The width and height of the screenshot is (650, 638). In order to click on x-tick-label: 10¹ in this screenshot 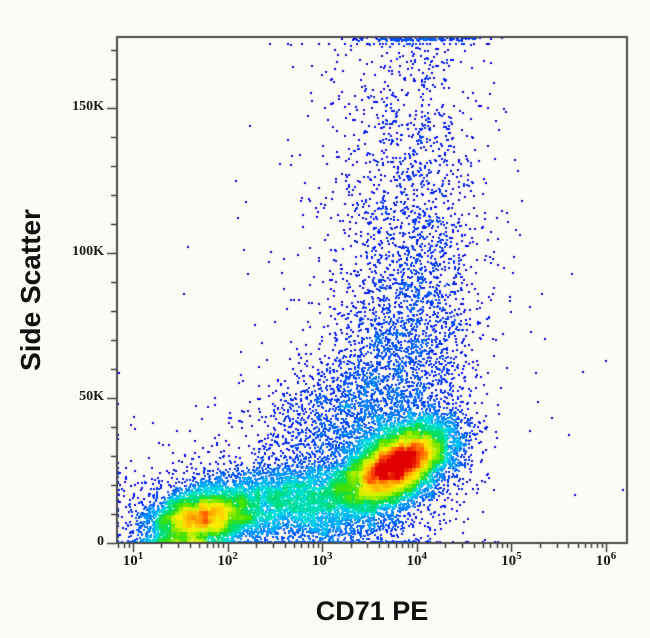, I will do `click(133, 559)`.